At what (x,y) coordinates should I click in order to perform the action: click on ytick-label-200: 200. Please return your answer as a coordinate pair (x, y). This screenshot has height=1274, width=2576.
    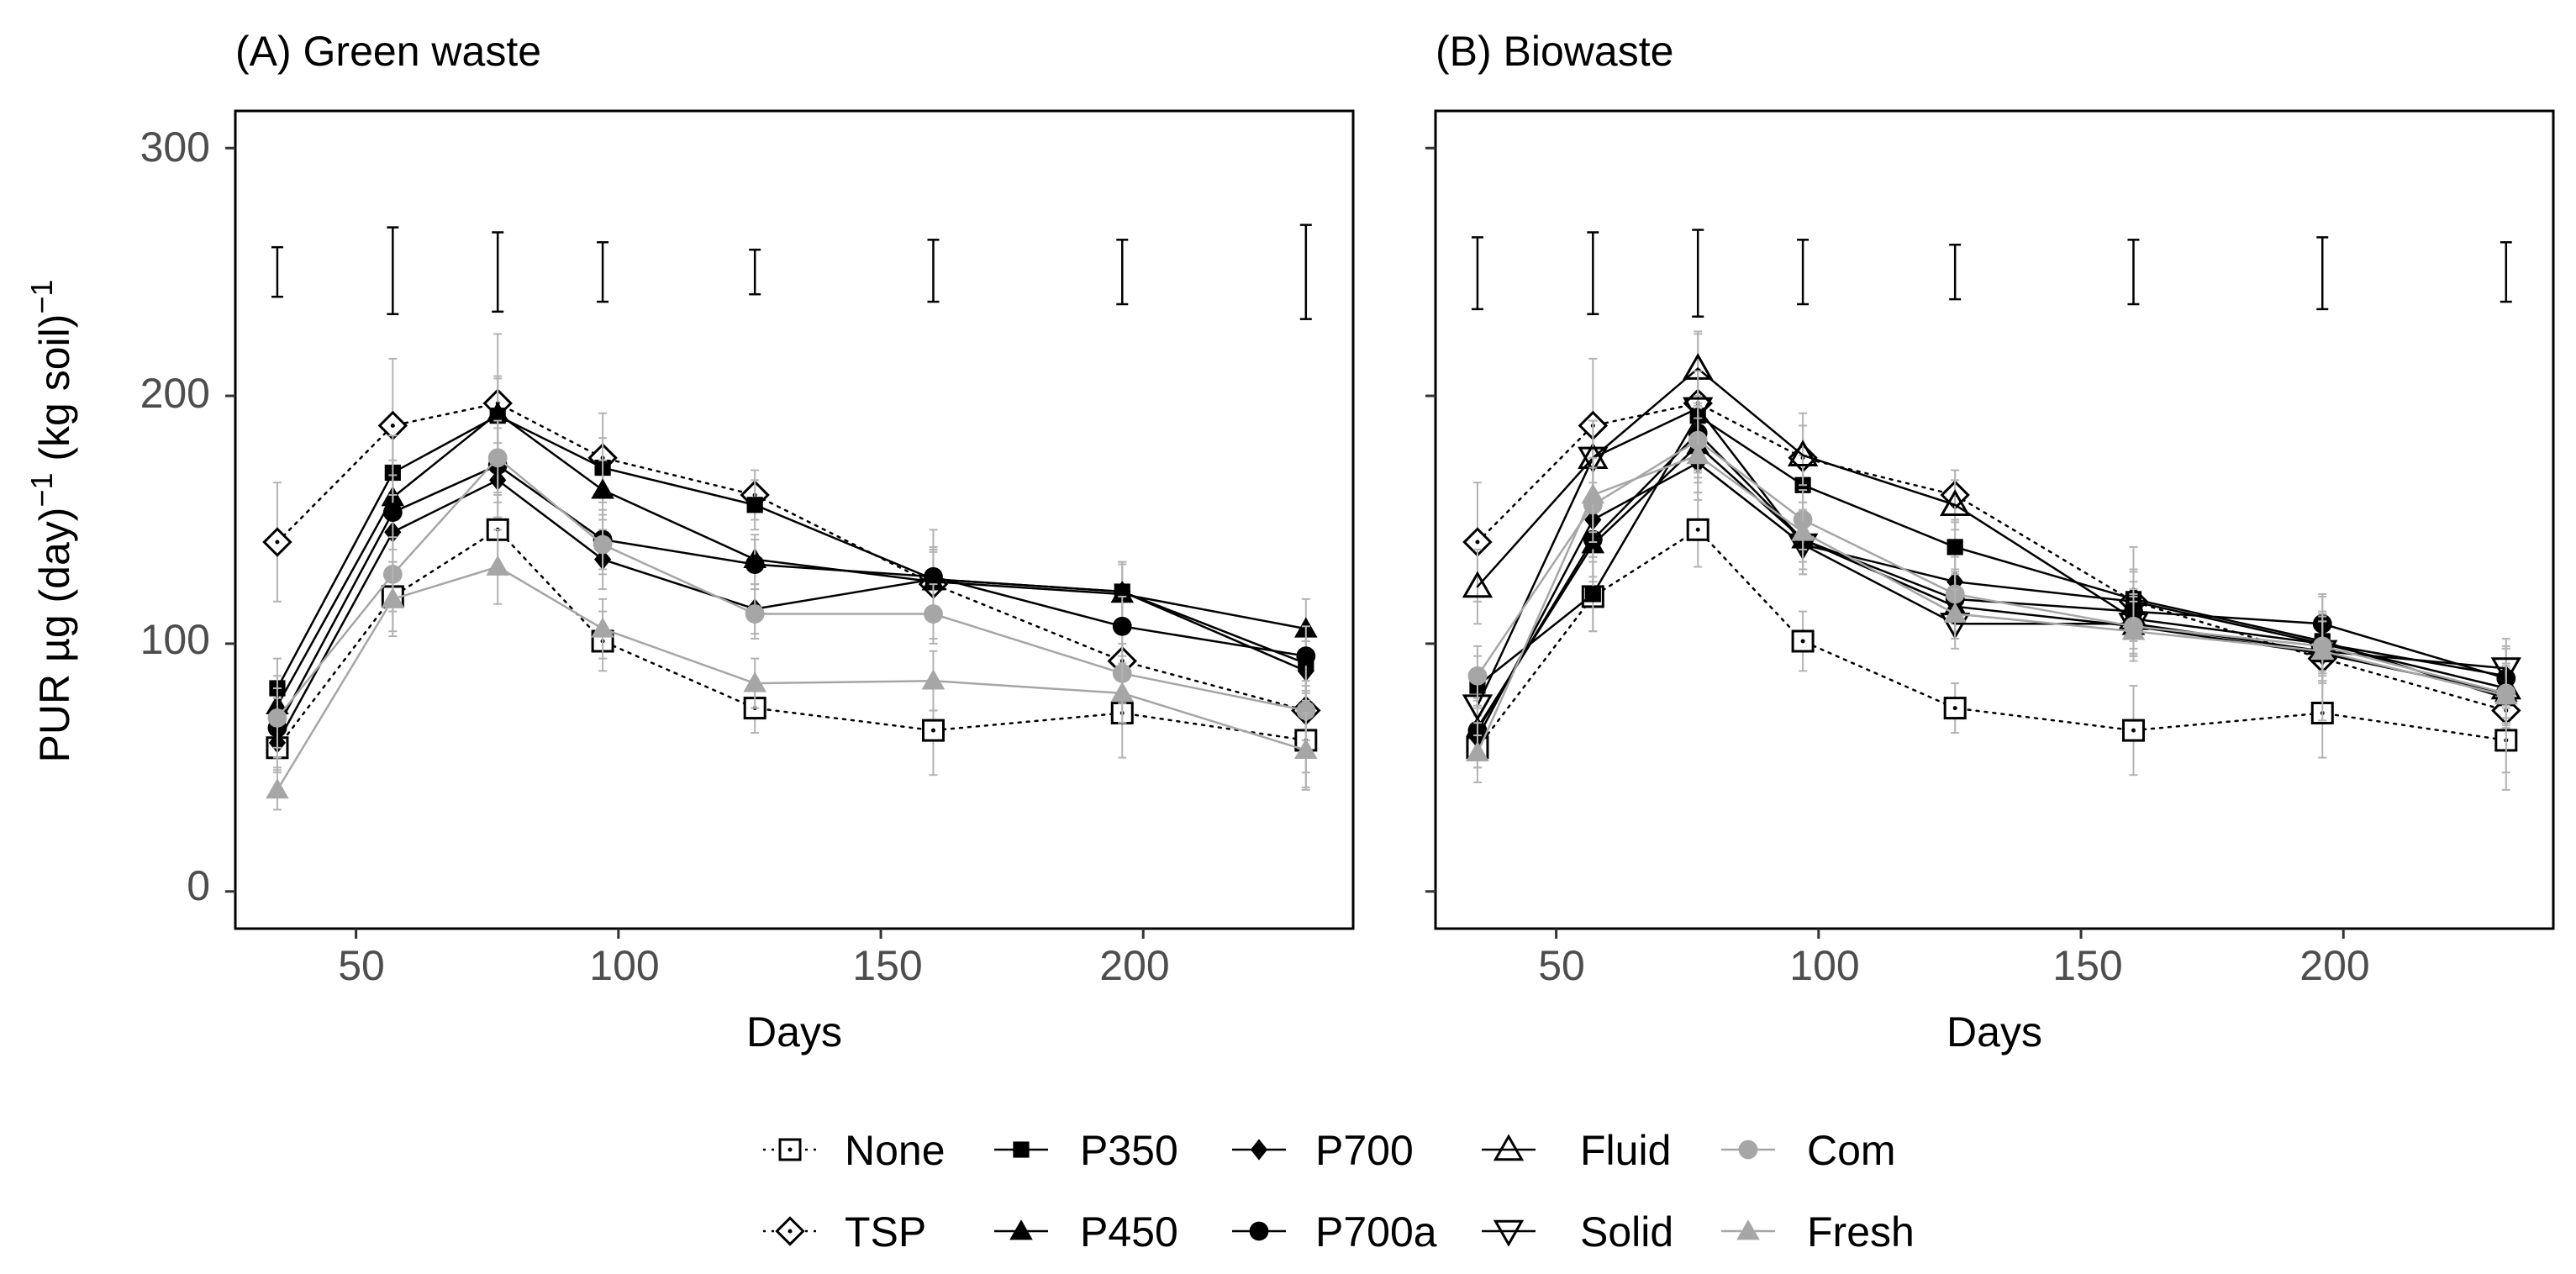
    Looking at the image, I should click on (175, 394).